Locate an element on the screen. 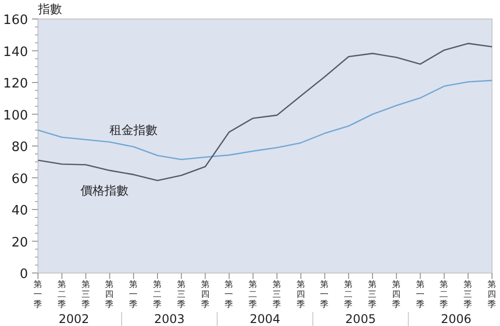 This screenshot has width=500, height=326. y-tick-label: 80 is located at coordinates (19, 147).